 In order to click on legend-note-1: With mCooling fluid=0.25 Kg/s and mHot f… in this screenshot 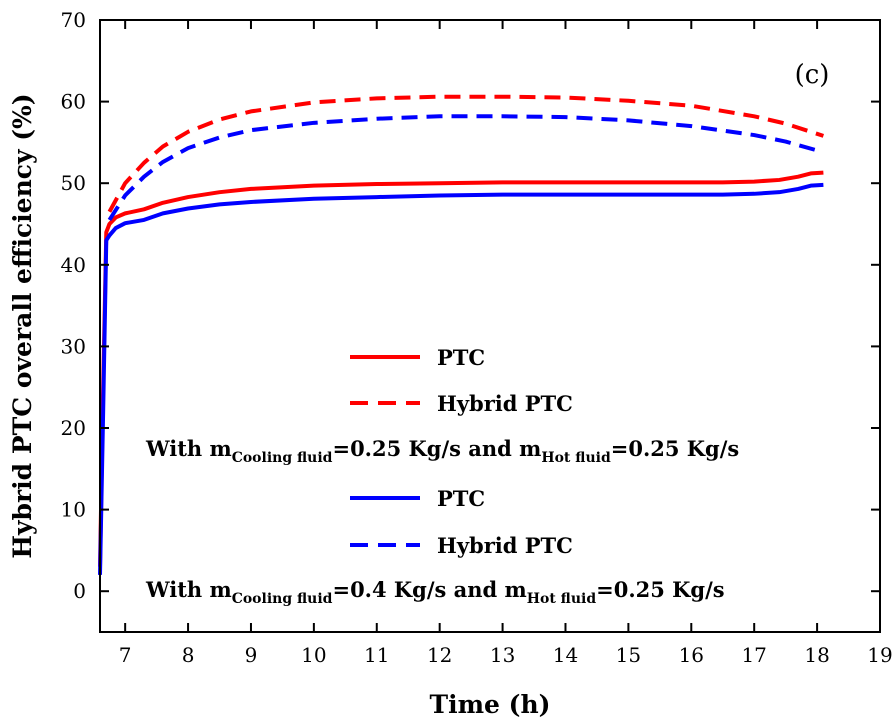, I will do `click(442, 451)`.